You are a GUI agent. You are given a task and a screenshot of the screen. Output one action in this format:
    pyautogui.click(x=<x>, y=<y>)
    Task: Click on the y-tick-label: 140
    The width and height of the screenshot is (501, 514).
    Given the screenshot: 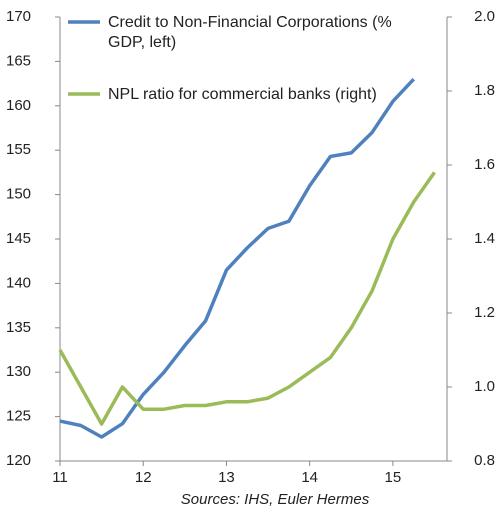 What is the action you would take?
    pyautogui.click(x=18, y=282)
    